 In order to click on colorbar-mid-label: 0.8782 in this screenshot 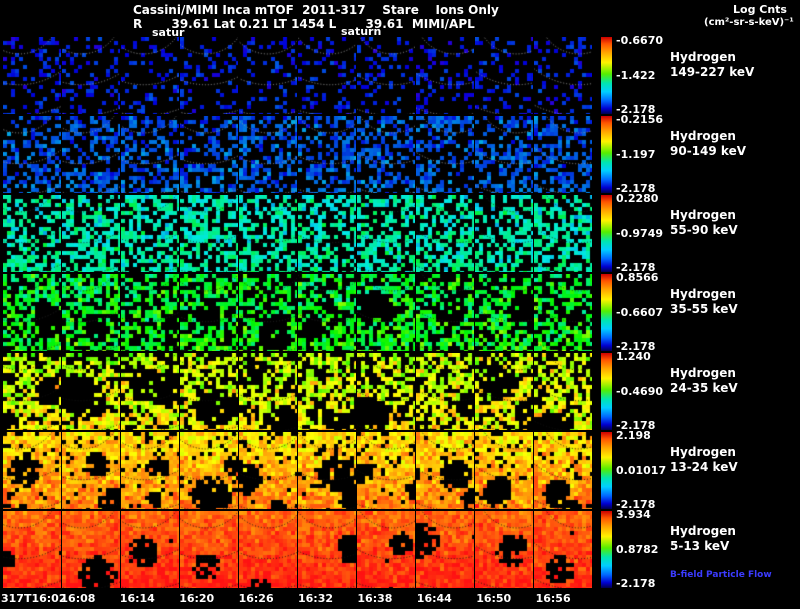, I will do `click(637, 549)`.